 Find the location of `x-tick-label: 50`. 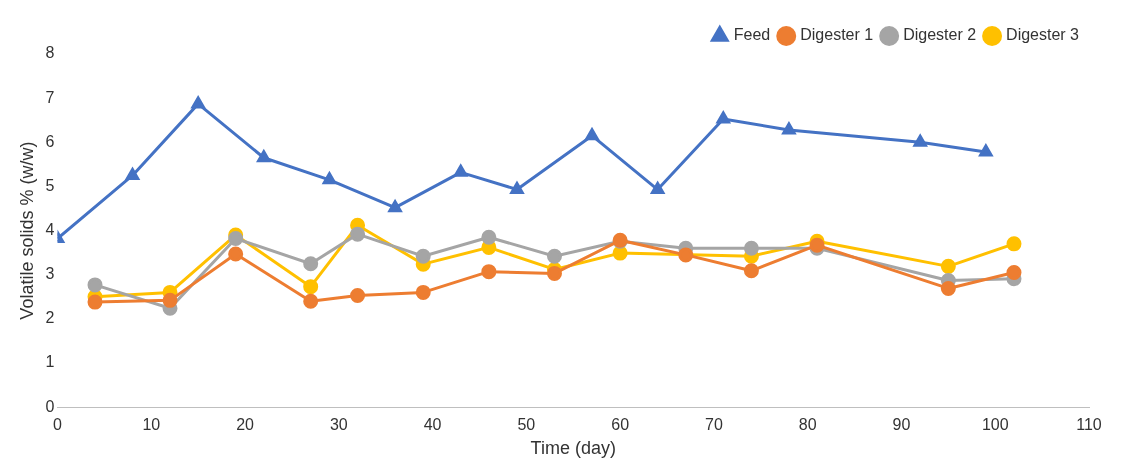

x-tick-label: 50 is located at coordinates (526, 425).